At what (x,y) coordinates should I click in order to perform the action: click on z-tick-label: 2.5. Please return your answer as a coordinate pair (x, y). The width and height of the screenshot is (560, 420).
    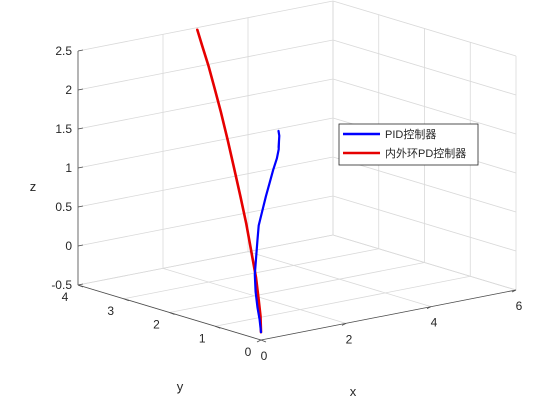
    Looking at the image, I should click on (63, 51).